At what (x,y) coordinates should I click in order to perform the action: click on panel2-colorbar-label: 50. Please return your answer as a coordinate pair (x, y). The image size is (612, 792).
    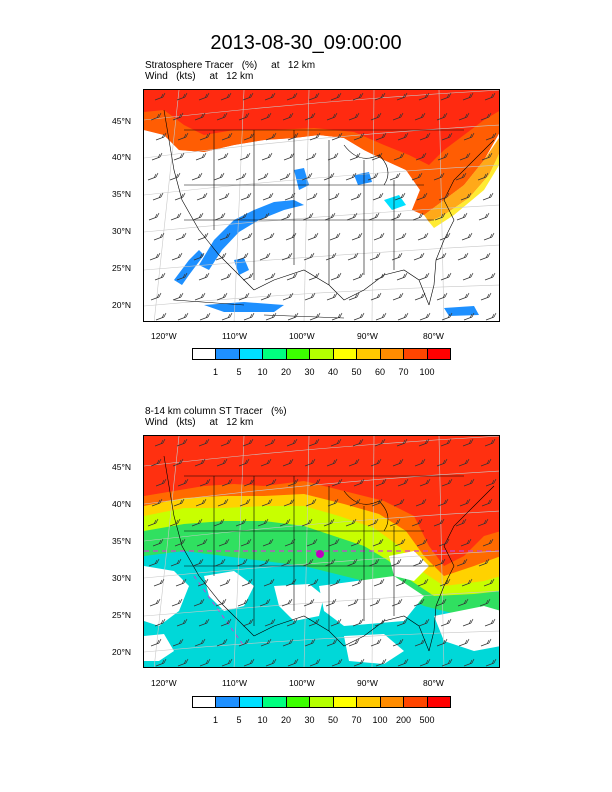
    Looking at the image, I should click on (333, 720).